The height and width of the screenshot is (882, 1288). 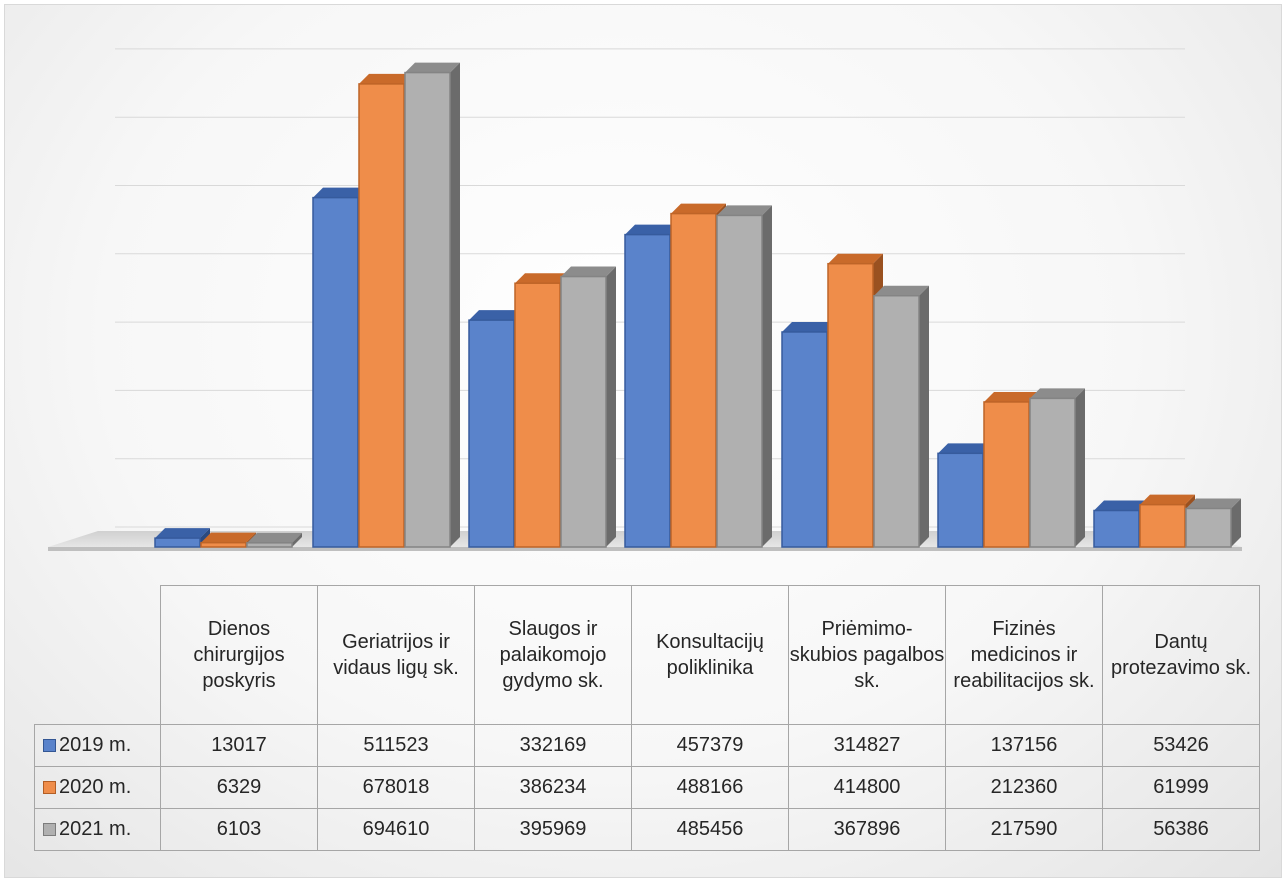 I want to click on table-cell: 488166, so click(x=710, y=787).